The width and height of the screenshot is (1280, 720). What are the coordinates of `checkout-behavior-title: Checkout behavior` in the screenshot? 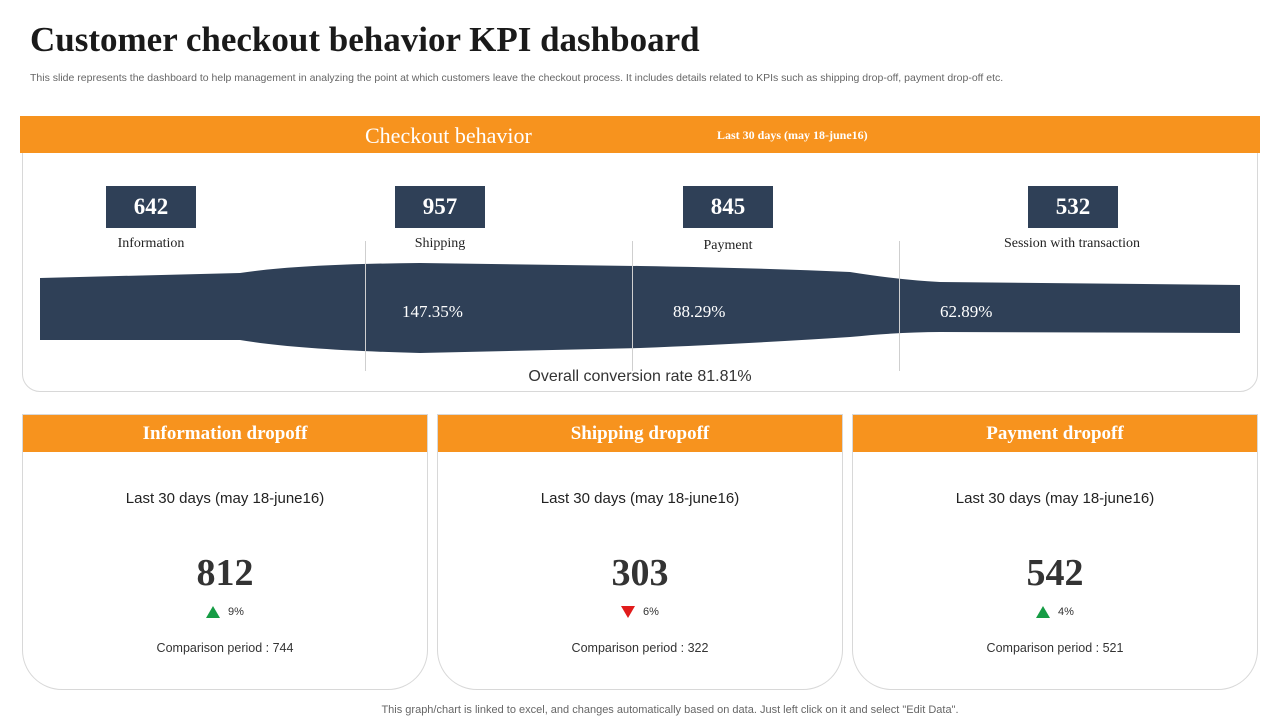 It's located at (448, 135).